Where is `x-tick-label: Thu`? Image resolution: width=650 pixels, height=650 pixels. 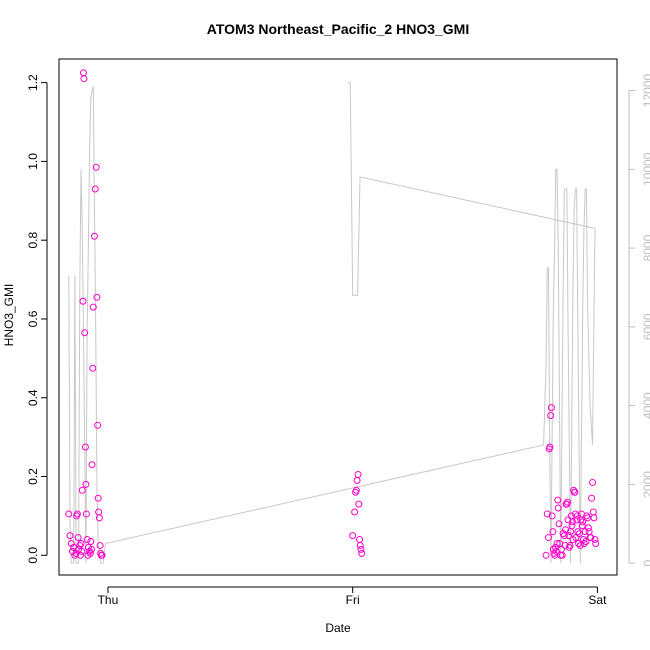 x-tick-label: Thu is located at coordinates (108, 600).